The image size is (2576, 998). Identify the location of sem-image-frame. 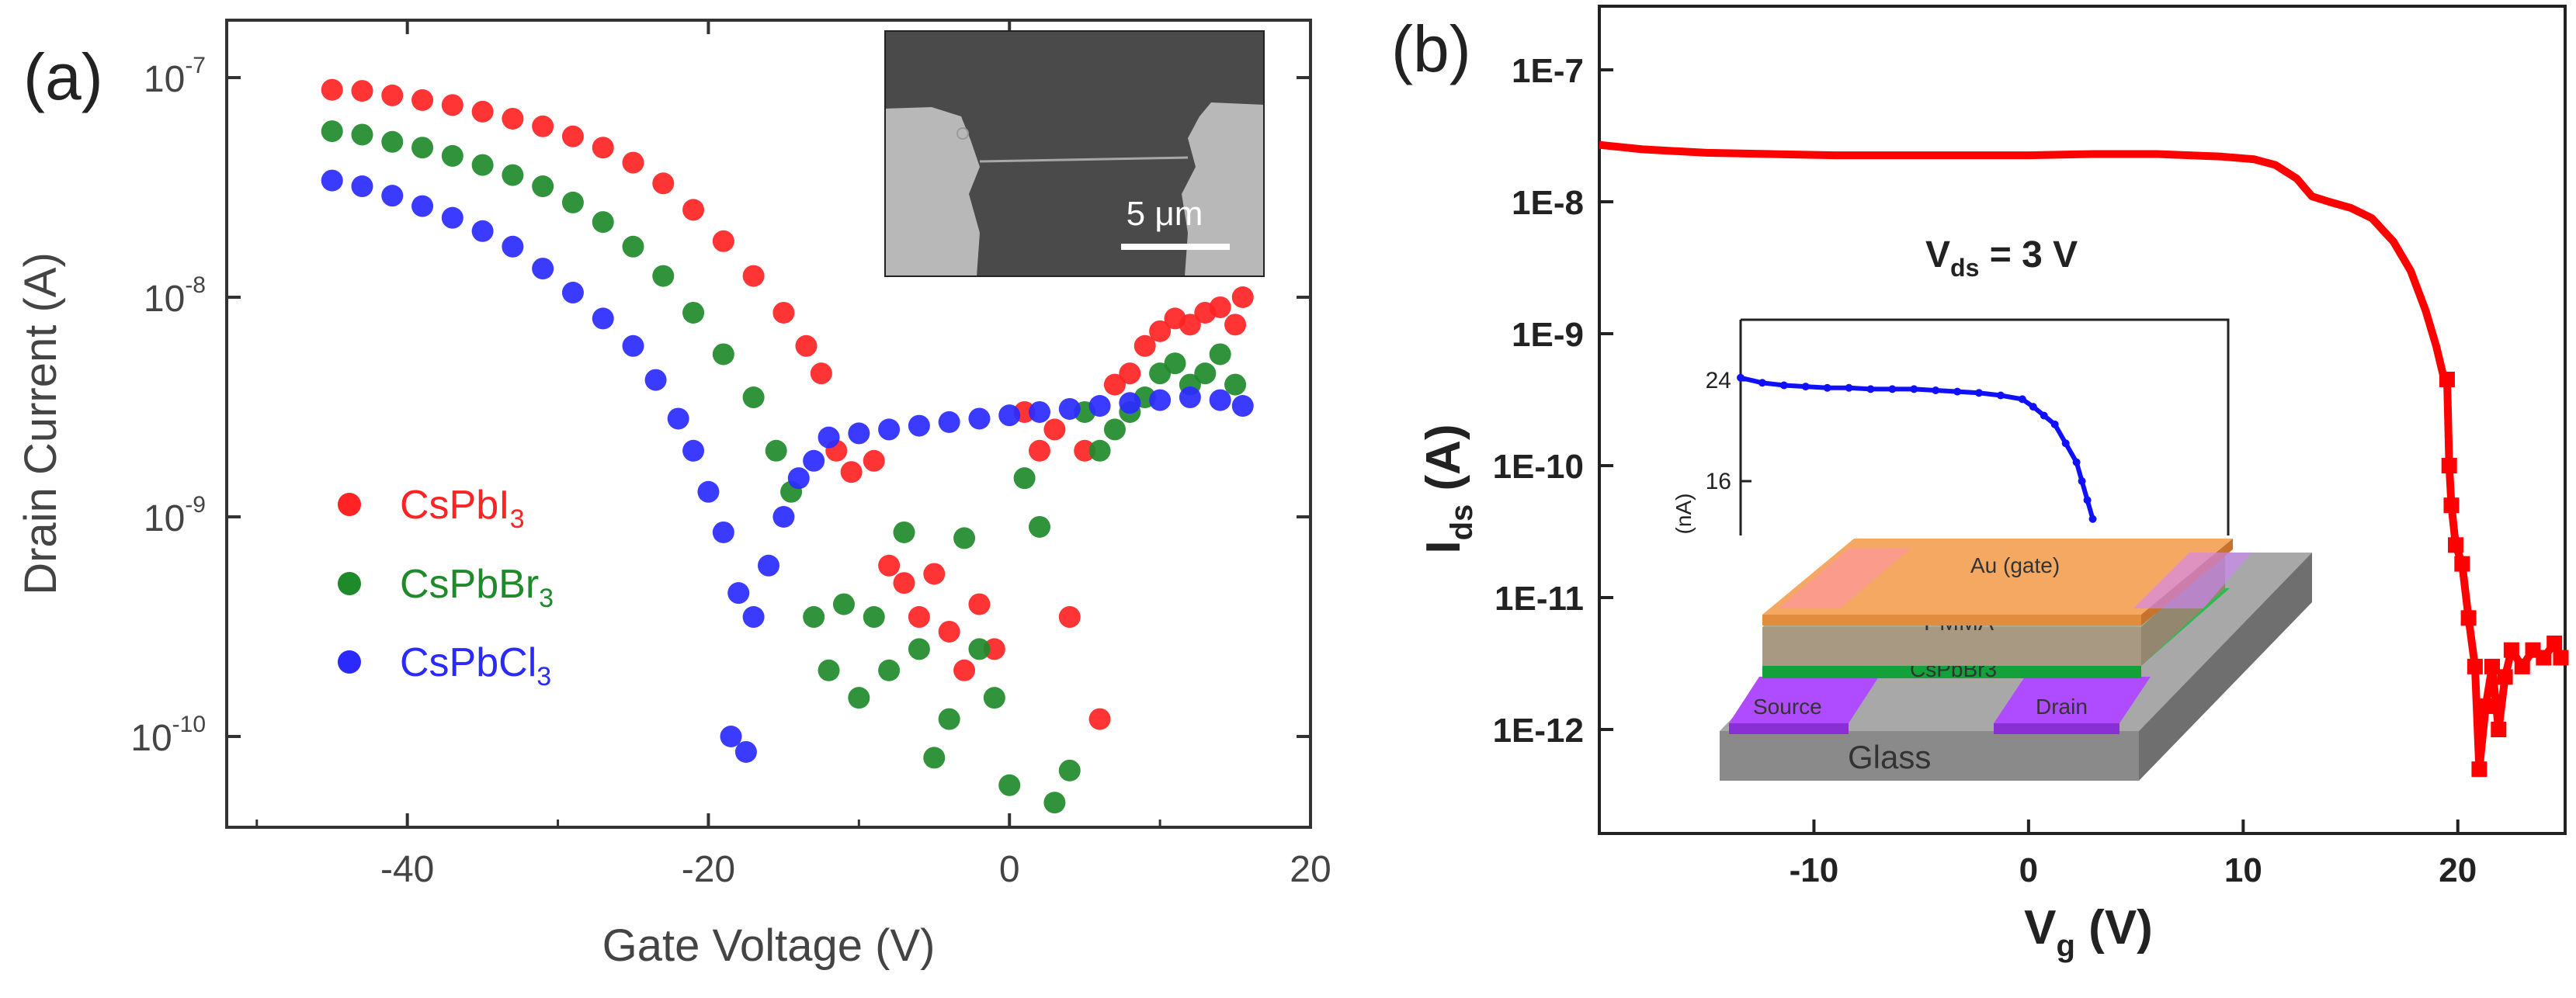
(1074, 153).